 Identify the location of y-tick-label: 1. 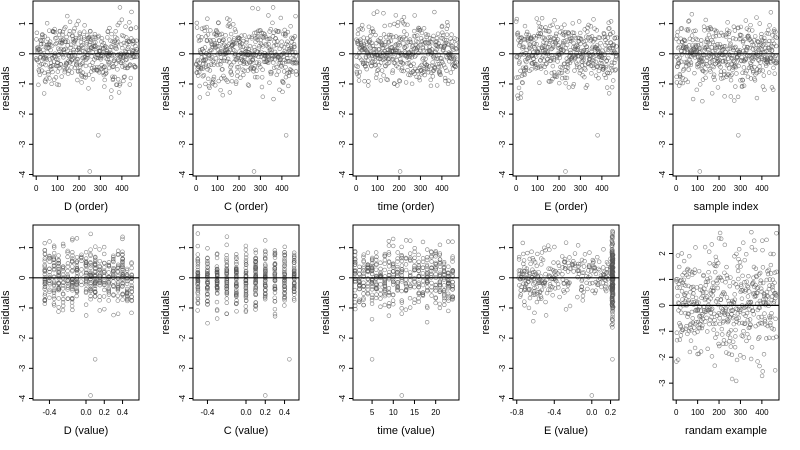
(662, 279).